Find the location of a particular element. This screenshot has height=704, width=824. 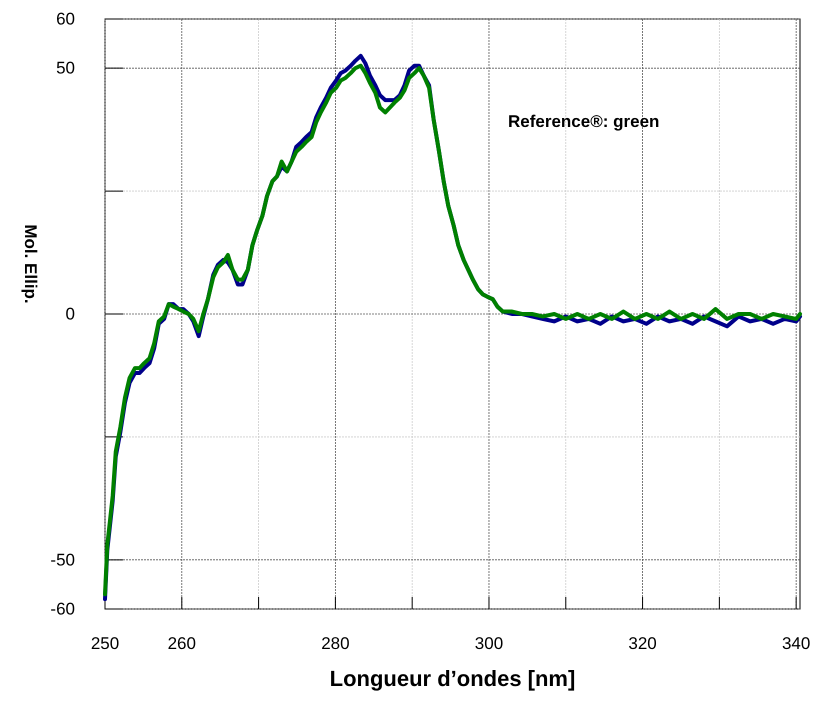

y-tick-label: -60 is located at coordinates (62, 609).